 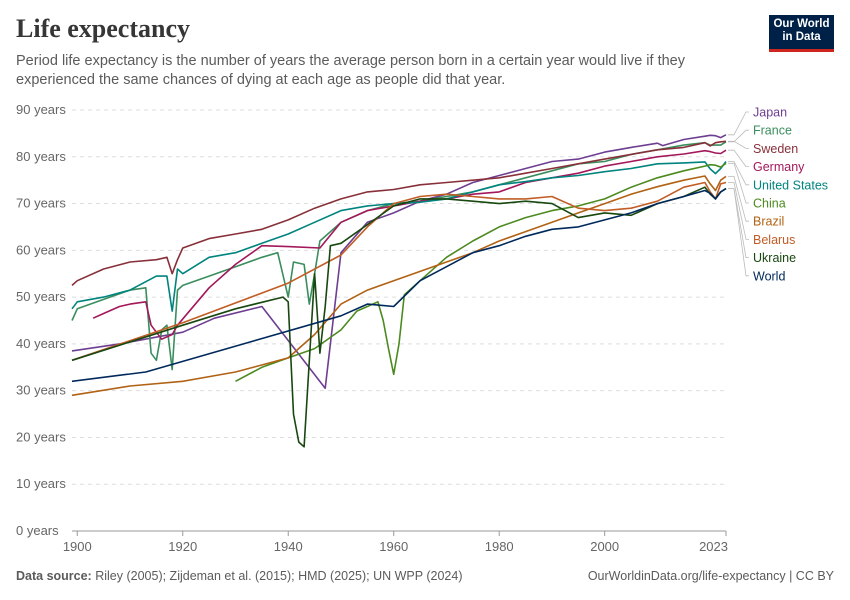 What do you see at coordinates (54, 576) in the screenshot?
I see `source-label: Data source:` at bounding box center [54, 576].